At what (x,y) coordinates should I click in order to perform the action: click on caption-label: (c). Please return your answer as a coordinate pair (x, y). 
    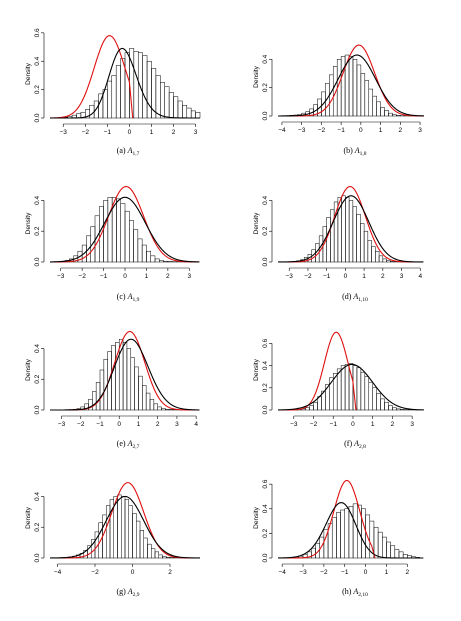
    Looking at the image, I should click on (122, 296).